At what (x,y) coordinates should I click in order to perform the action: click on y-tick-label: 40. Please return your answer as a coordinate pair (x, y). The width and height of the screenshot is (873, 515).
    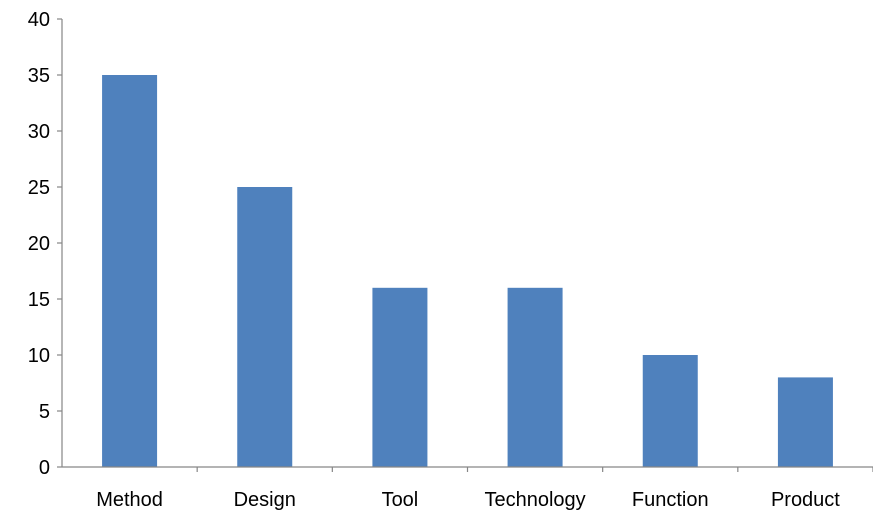
    Looking at the image, I should click on (39, 20).